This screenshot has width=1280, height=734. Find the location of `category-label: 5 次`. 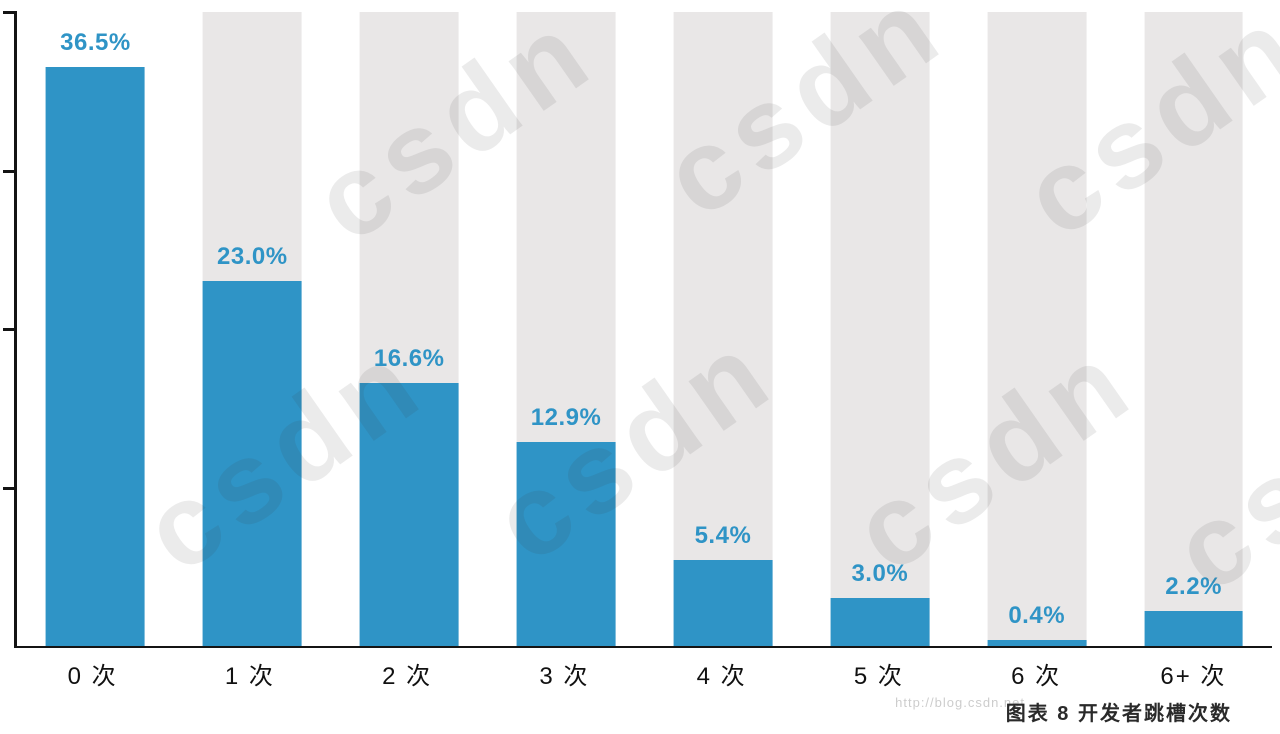

category-label: 5 次 is located at coordinates (878, 676).